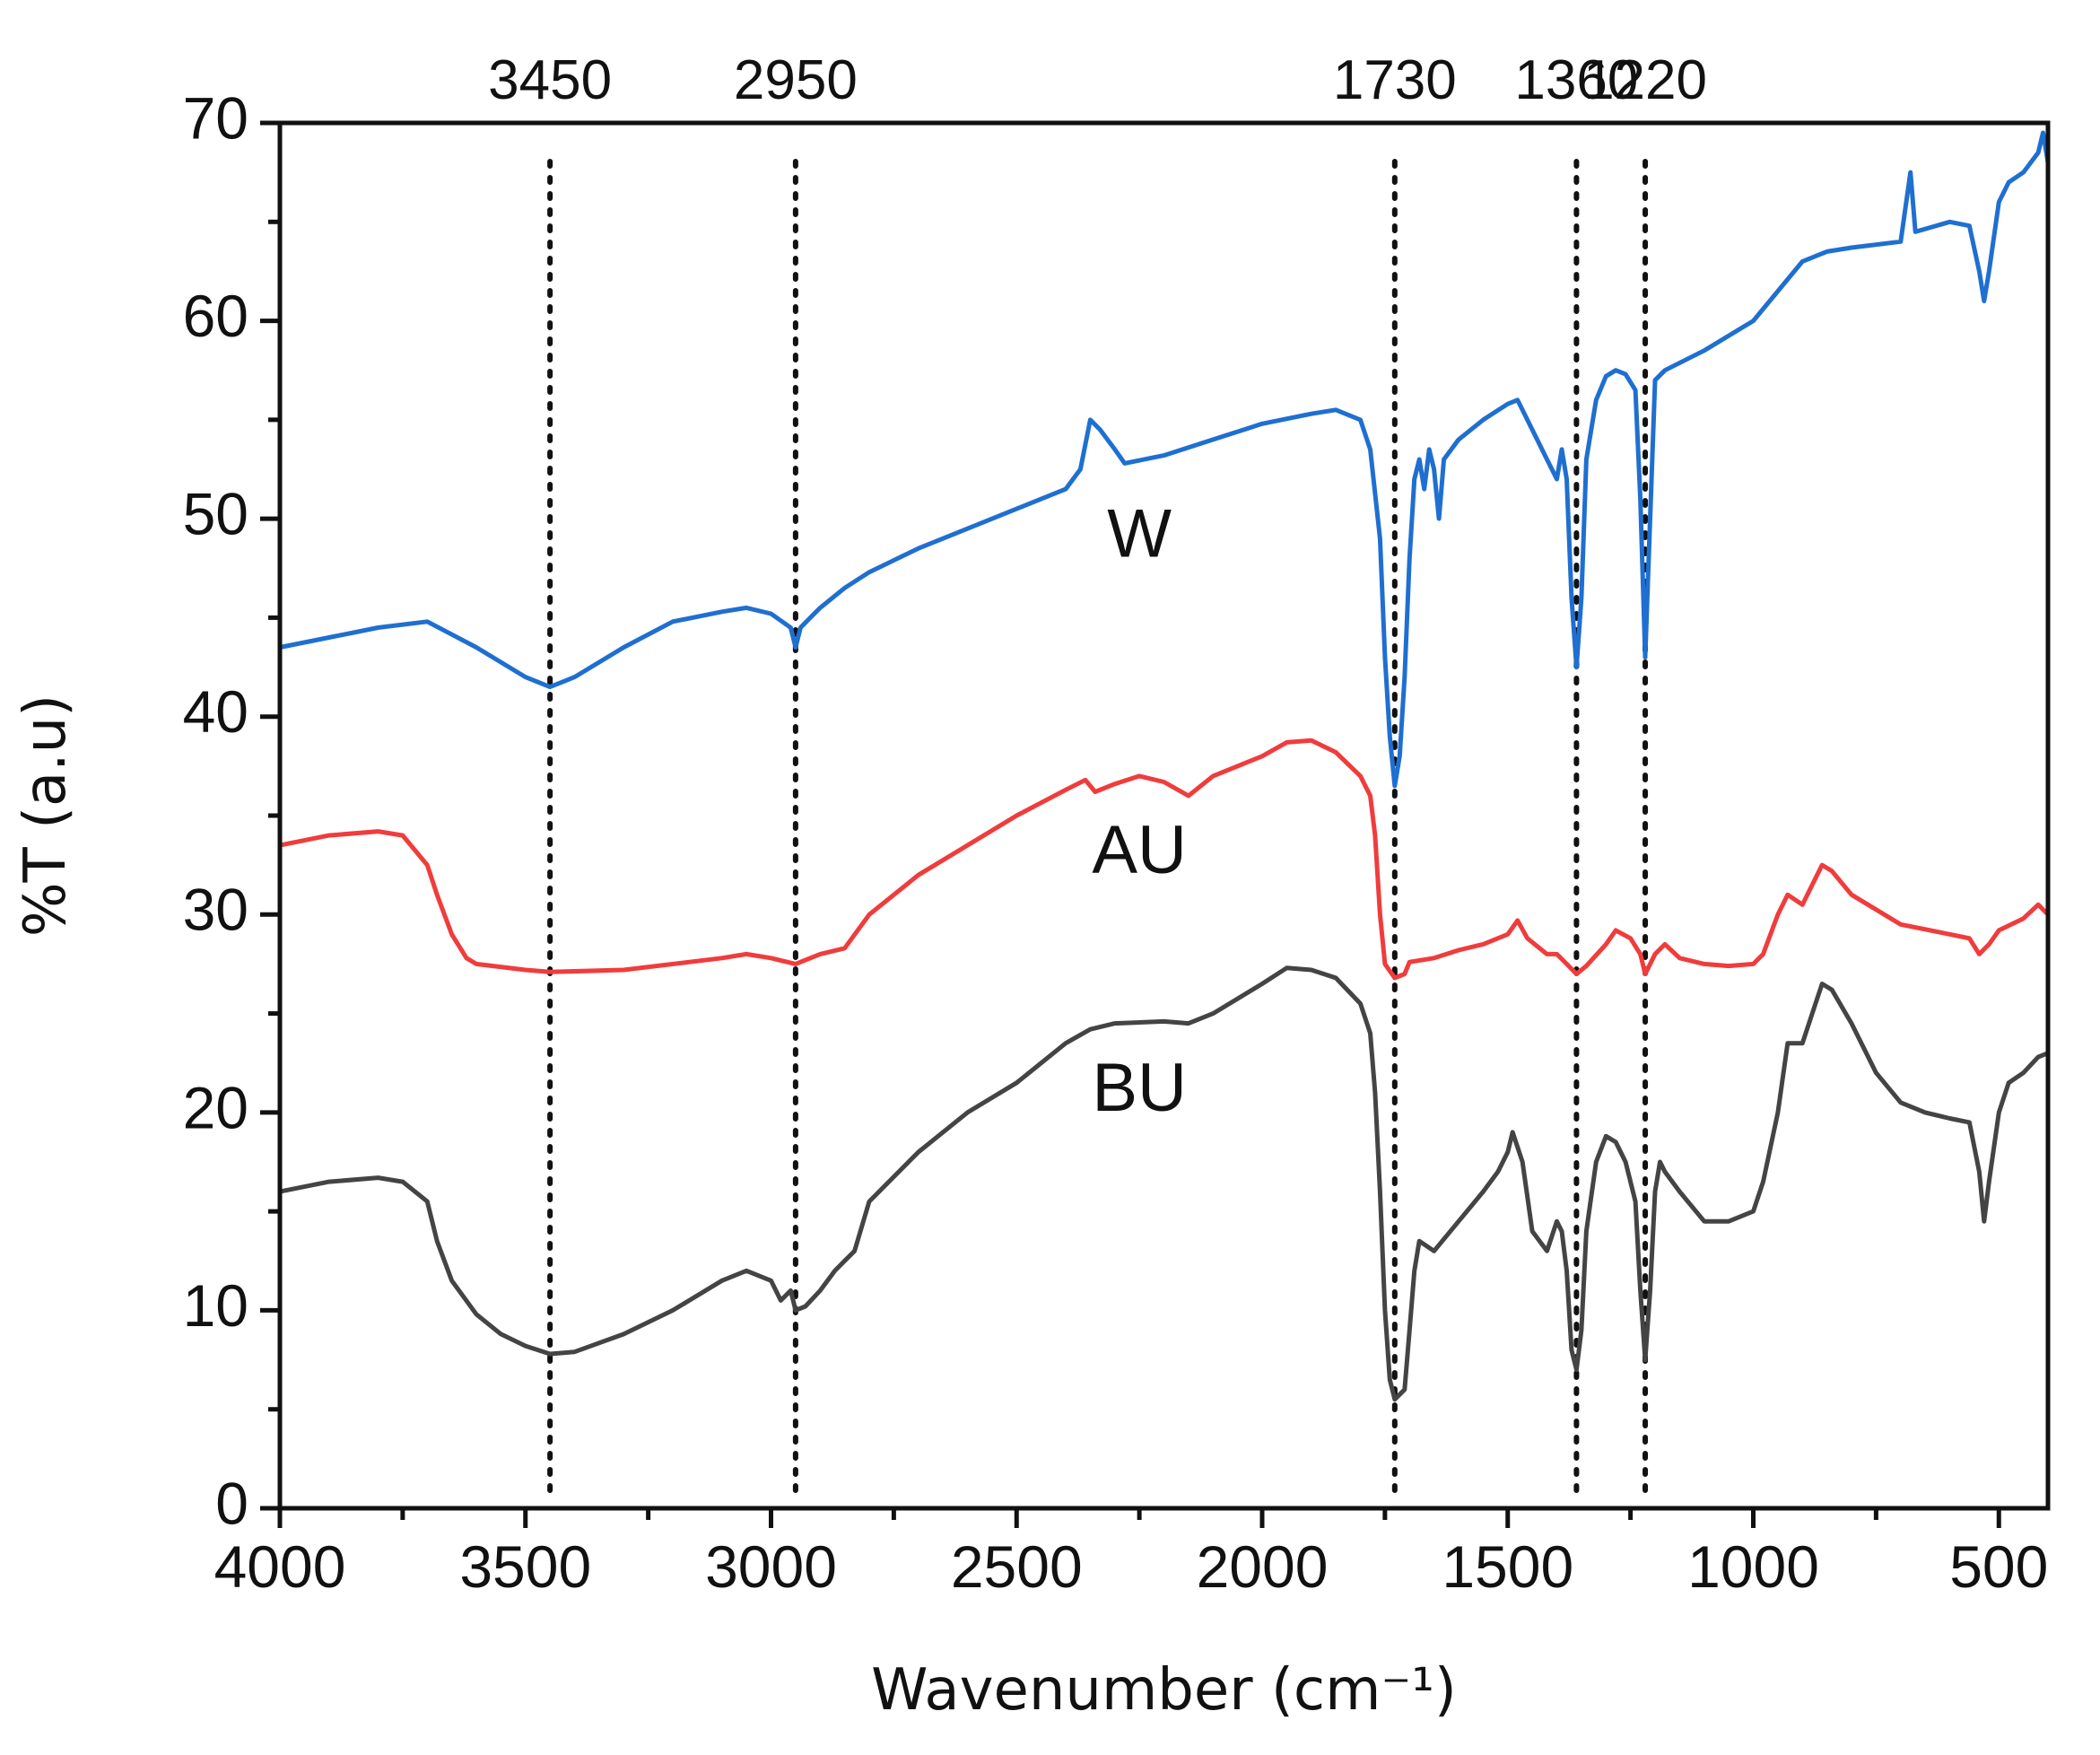  What do you see at coordinates (1576, 80) in the screenshot?
I see `peak-marker-label-1360: 1360` at bounding box center [1576, 80].